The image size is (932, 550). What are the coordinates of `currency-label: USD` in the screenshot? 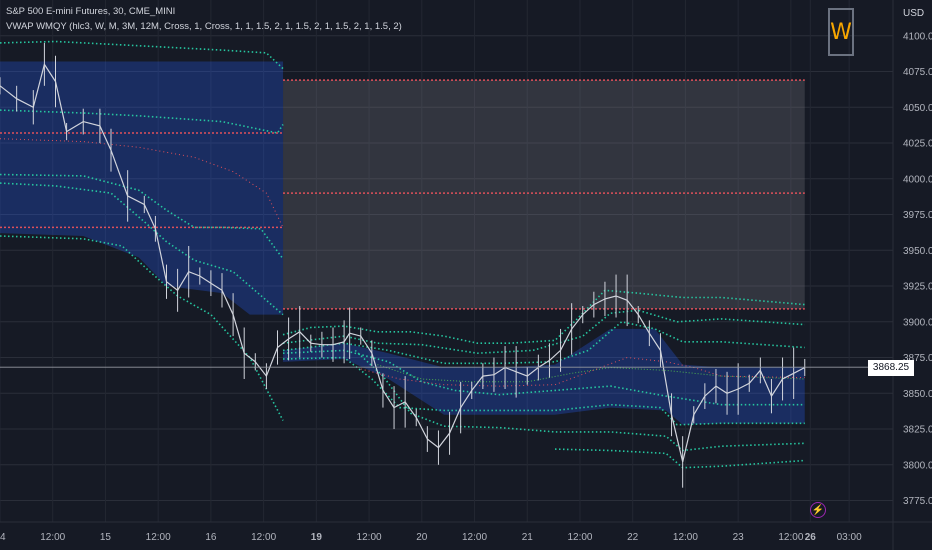 It's located at (914, 13).